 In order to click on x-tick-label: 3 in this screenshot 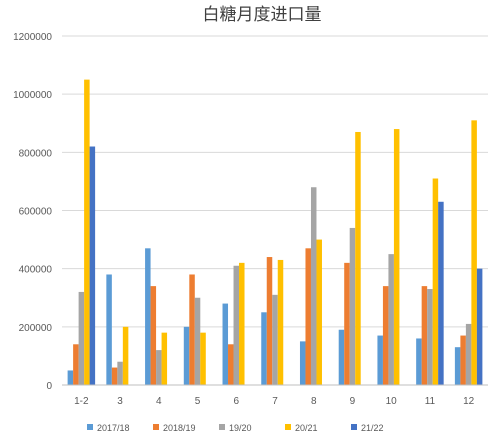, I will do `click(120, 401)`.